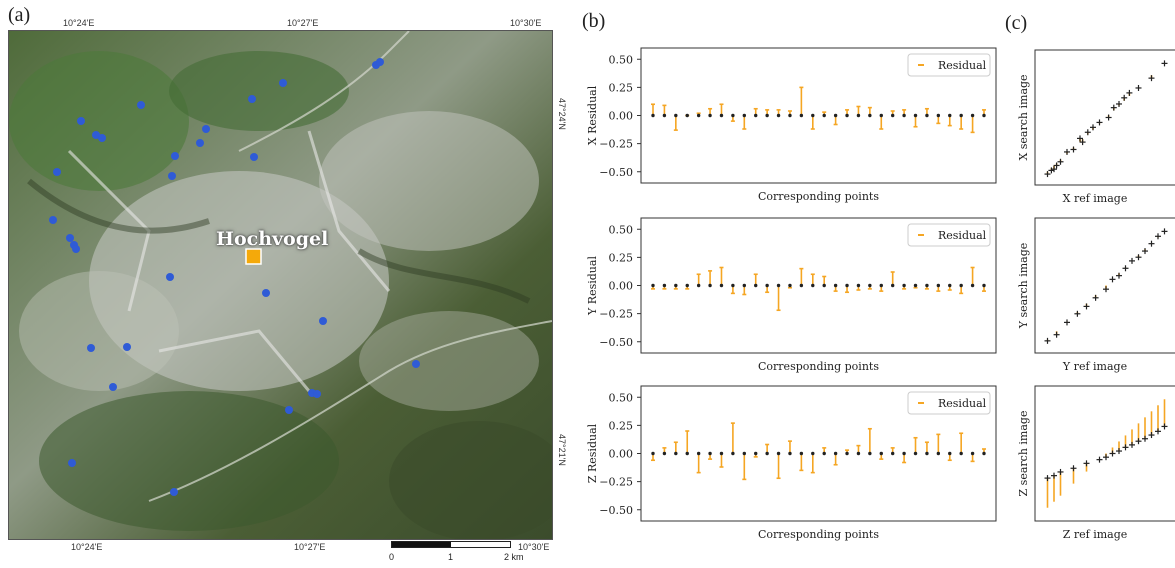 This screenshot has height=568, width=1175. What do you see at coordinates (526, 23) in the screenshot?
I see `top-lon-tick: 10°30'E` at bounding box center [526, 23].